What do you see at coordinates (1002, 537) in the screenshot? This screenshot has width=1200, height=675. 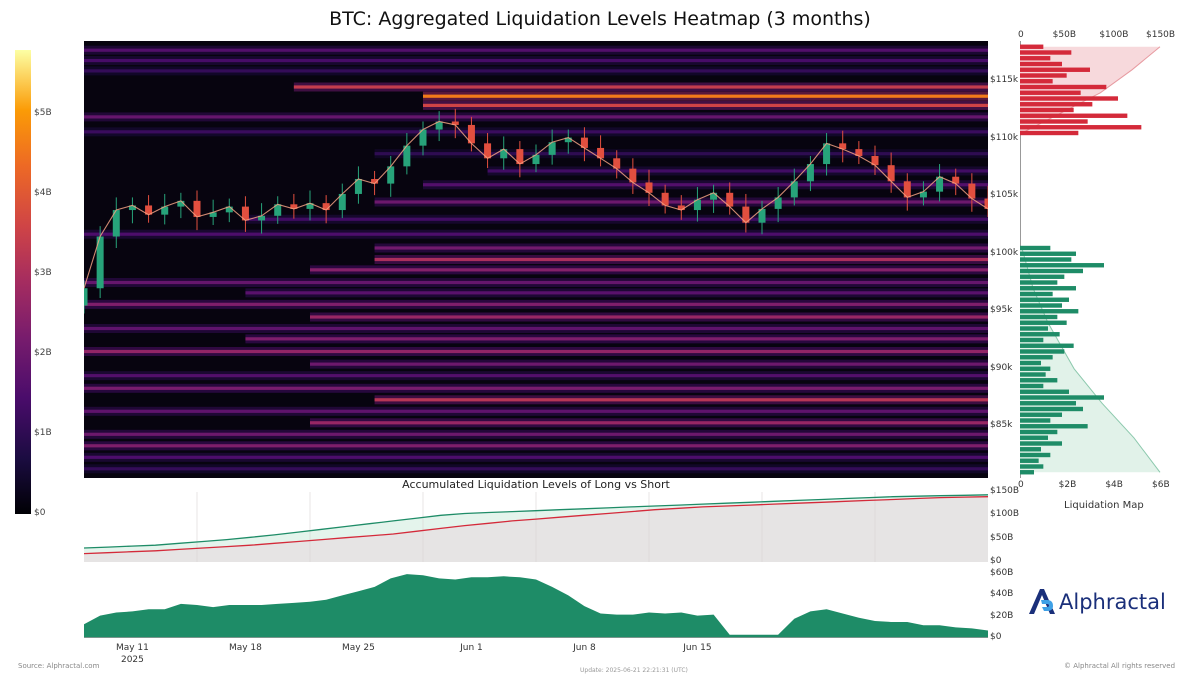 I see `accumulated-y-tick: $50B` at bounding box center [1002, 537].